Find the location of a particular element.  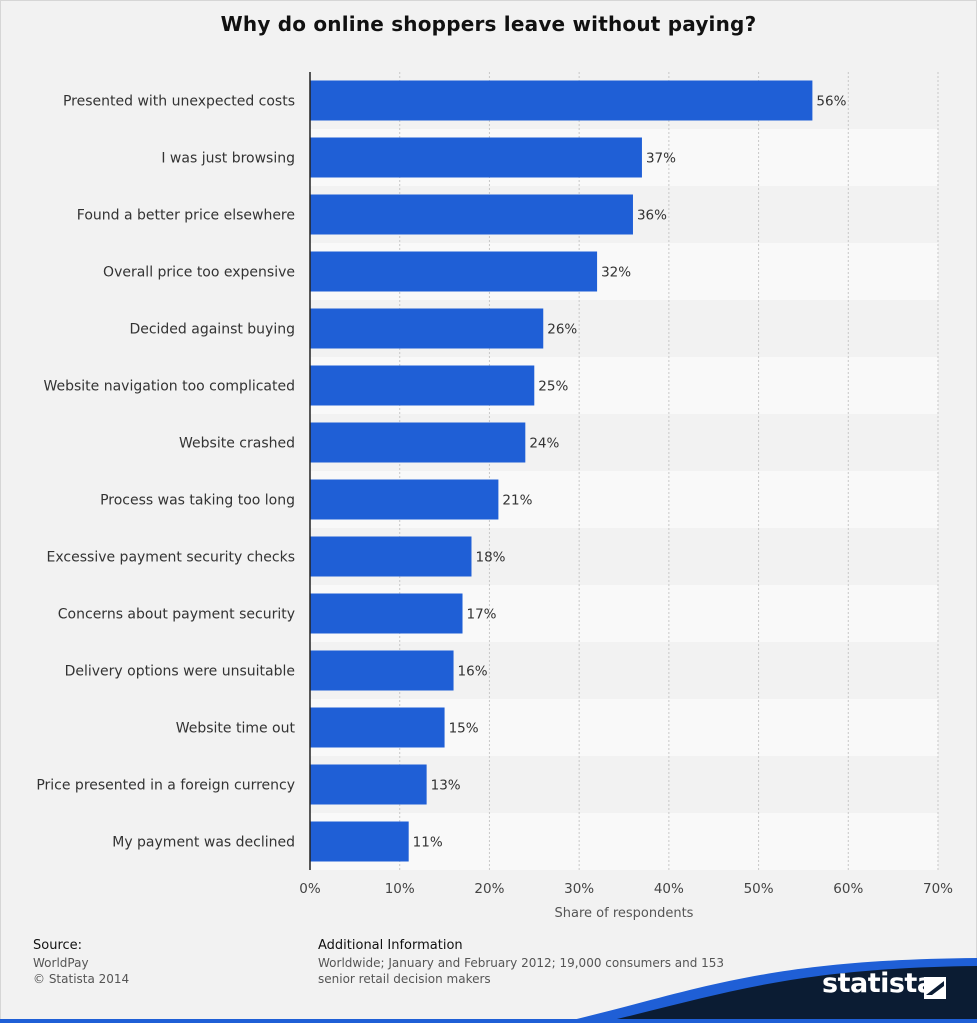

source-heading: Source: is located at coordinates (58, 945).